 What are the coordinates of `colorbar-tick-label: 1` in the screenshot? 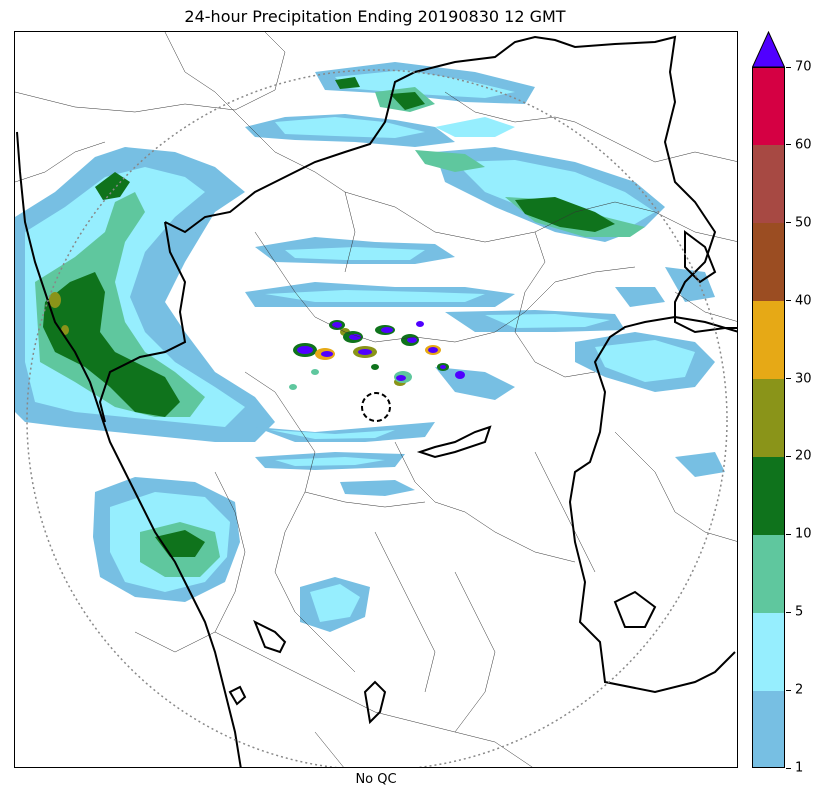 It's located at (799, 768).